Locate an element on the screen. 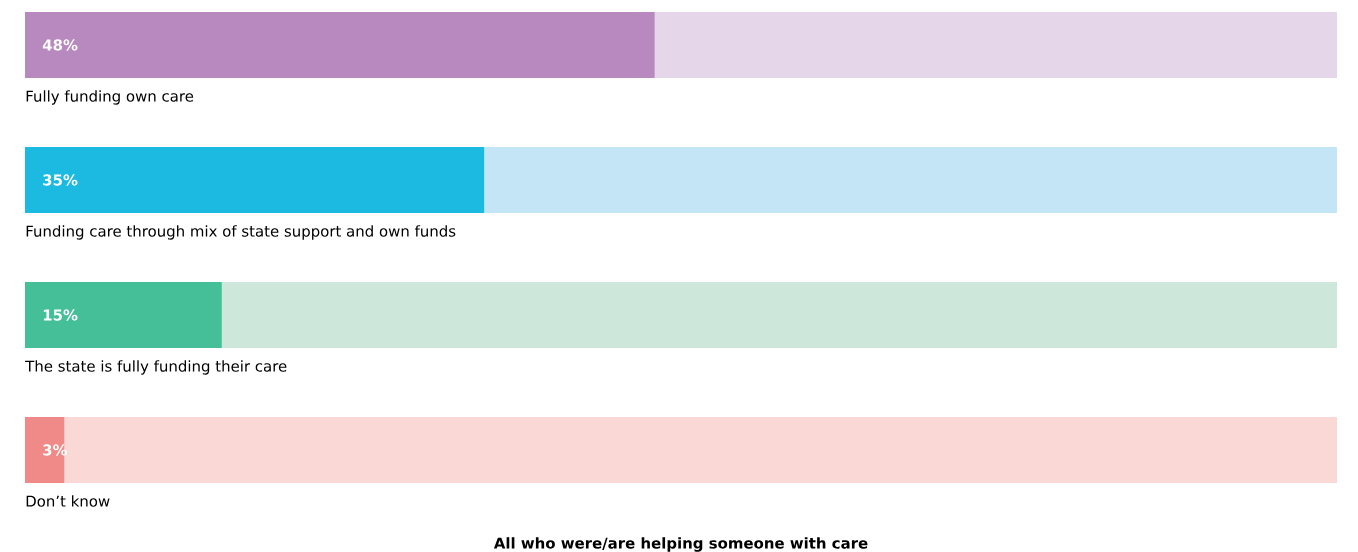 Image resolution: width=1358 pixels, height=552 pixels. y-tick-label: Don’t know is located at coordinates (68, 501).